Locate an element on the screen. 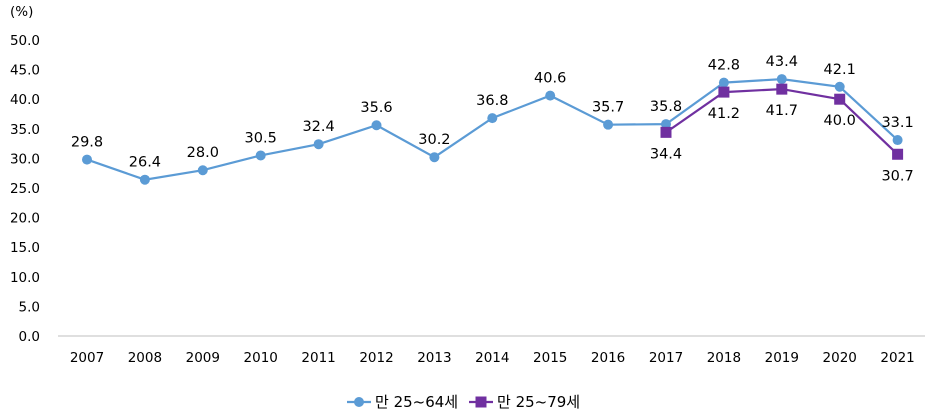  data-label: 35.7 is located at coordinates (608, 108).